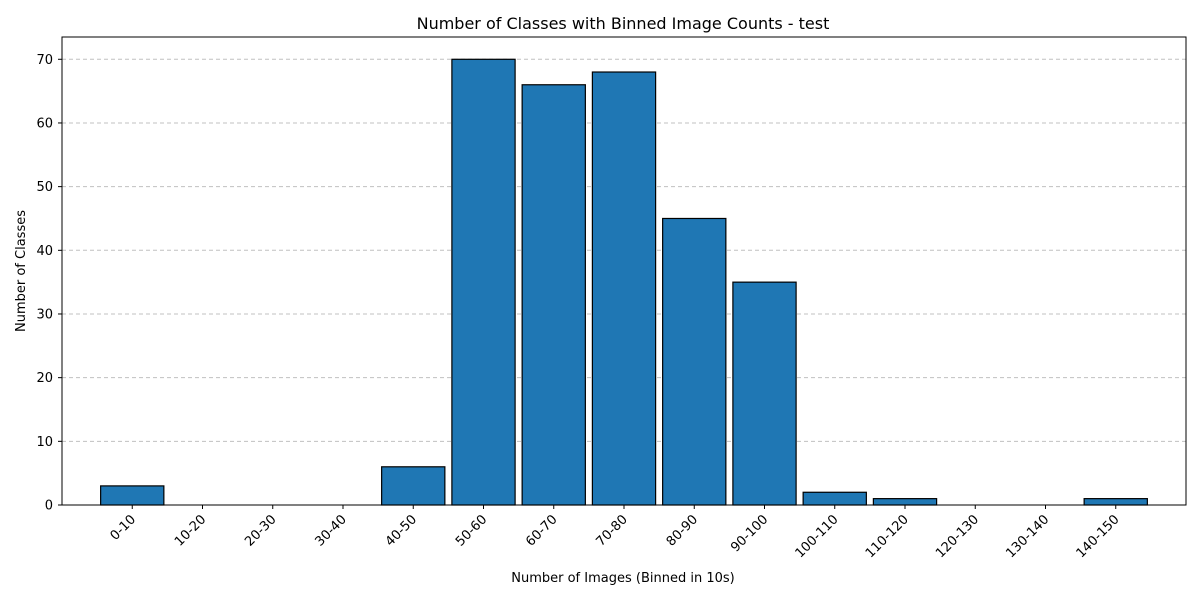 The height and width of the screenshot is (600, 1200). I want to click on y-tick-label: 70, so click(44, 60).